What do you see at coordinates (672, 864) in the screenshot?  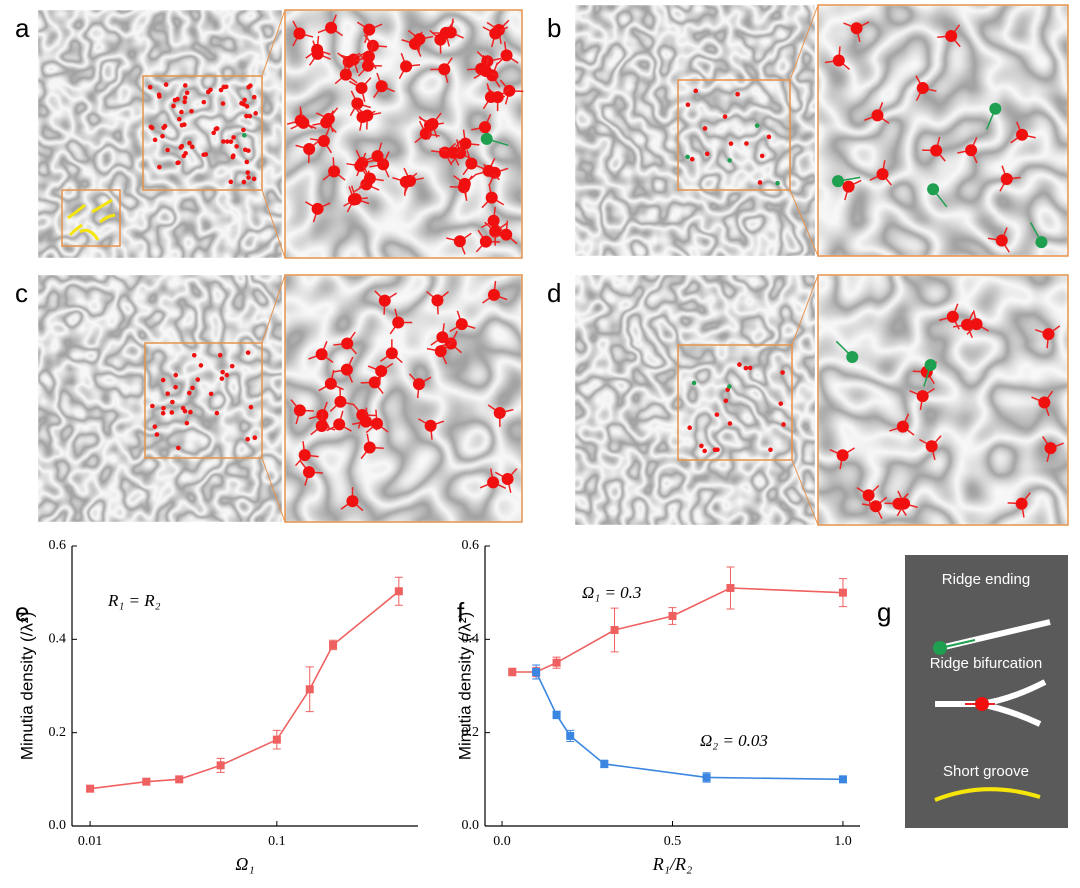 I see `x-axis-label: R₁/R₂` at bounding box center [672, 864].